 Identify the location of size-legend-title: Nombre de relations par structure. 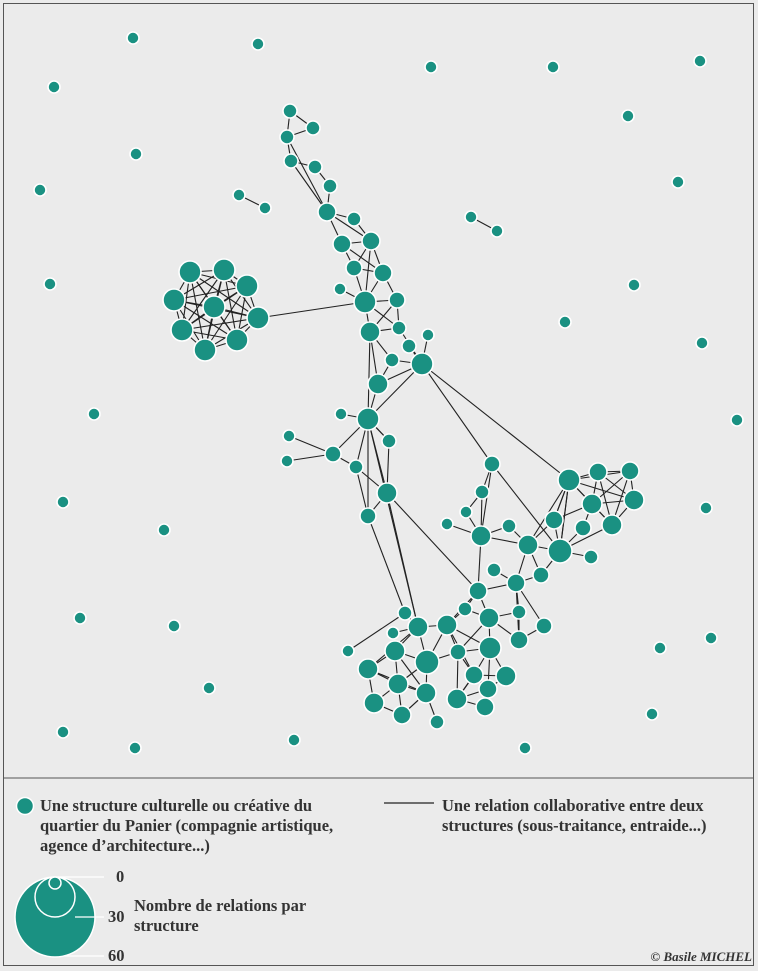
(220, 915).